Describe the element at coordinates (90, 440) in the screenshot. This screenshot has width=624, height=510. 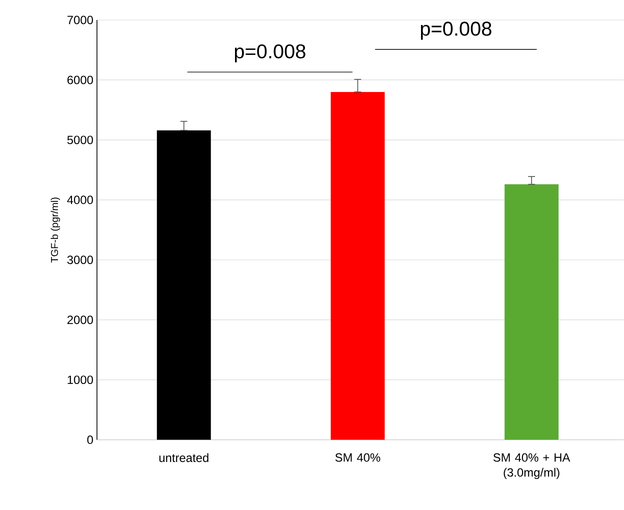
I see `y-tick-label: 0` at that location.